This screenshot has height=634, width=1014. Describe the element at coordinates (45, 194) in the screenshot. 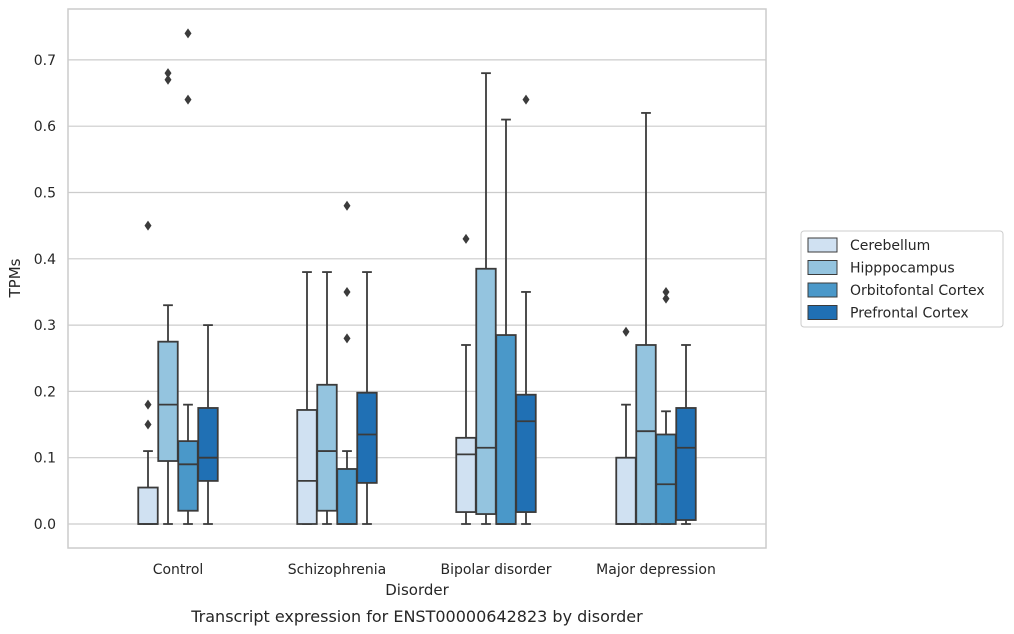

I see `y-tick-label: 0.5` at that location.